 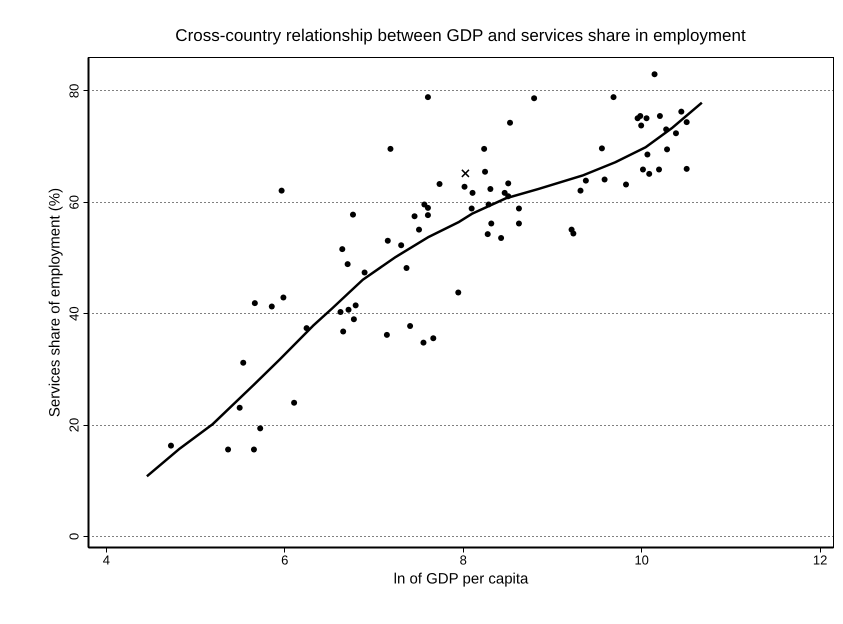 What do you see at coordinates (74, 425) in the screenshot?
I see `y-tick-label: 20` at bounding box center [74, 425].